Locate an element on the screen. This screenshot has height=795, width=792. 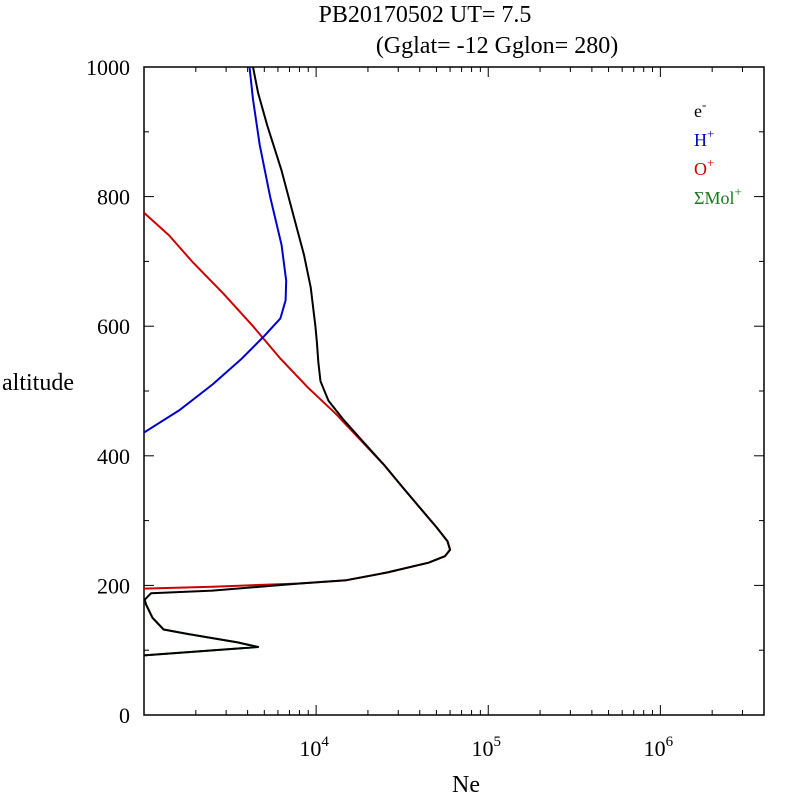
legend-entry: ΣMol+ is located at coordinates (718, 196).